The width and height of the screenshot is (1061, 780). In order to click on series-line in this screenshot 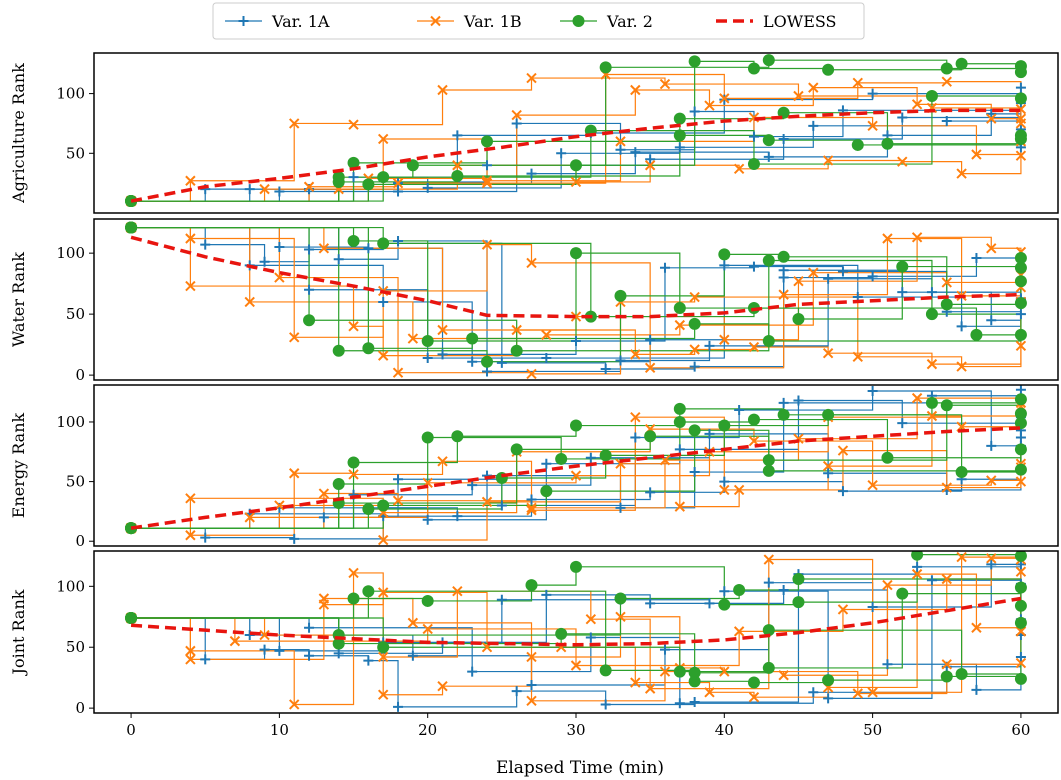, I will do `click(576, 162)`.